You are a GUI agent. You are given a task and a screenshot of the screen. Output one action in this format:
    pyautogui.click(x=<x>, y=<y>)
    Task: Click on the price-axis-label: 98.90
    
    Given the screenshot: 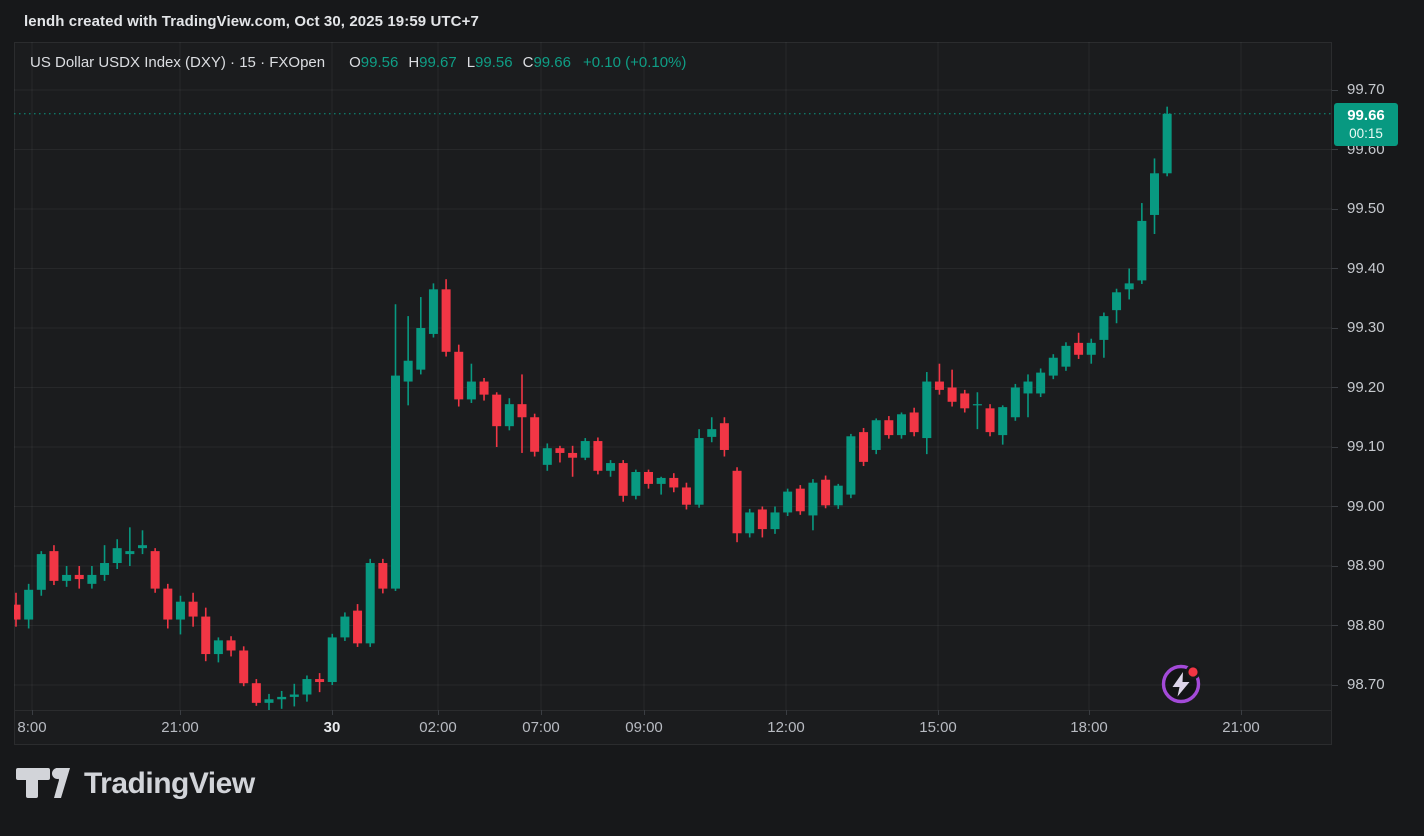 What is the action you would take?
    pyautogui.click(x=1366, y=565)
    